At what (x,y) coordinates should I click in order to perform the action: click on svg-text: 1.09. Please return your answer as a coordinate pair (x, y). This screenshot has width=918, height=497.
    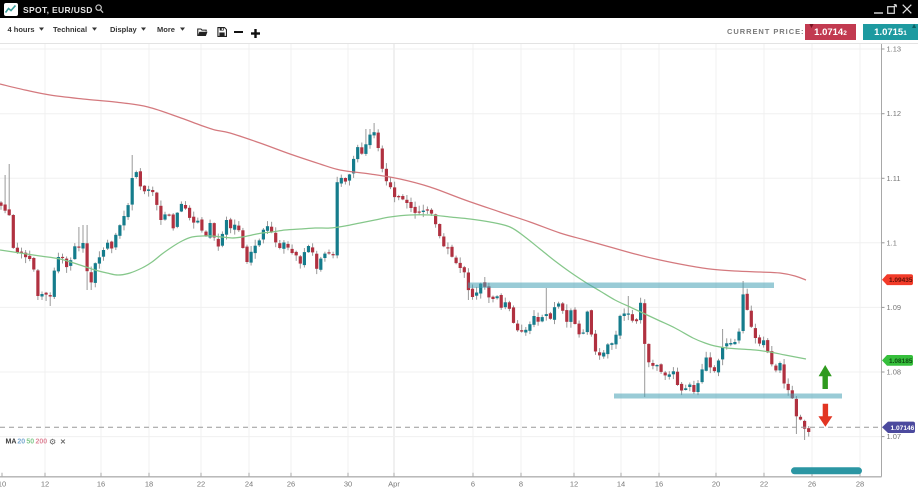
    Looking at the image, I should click on (894, 307).